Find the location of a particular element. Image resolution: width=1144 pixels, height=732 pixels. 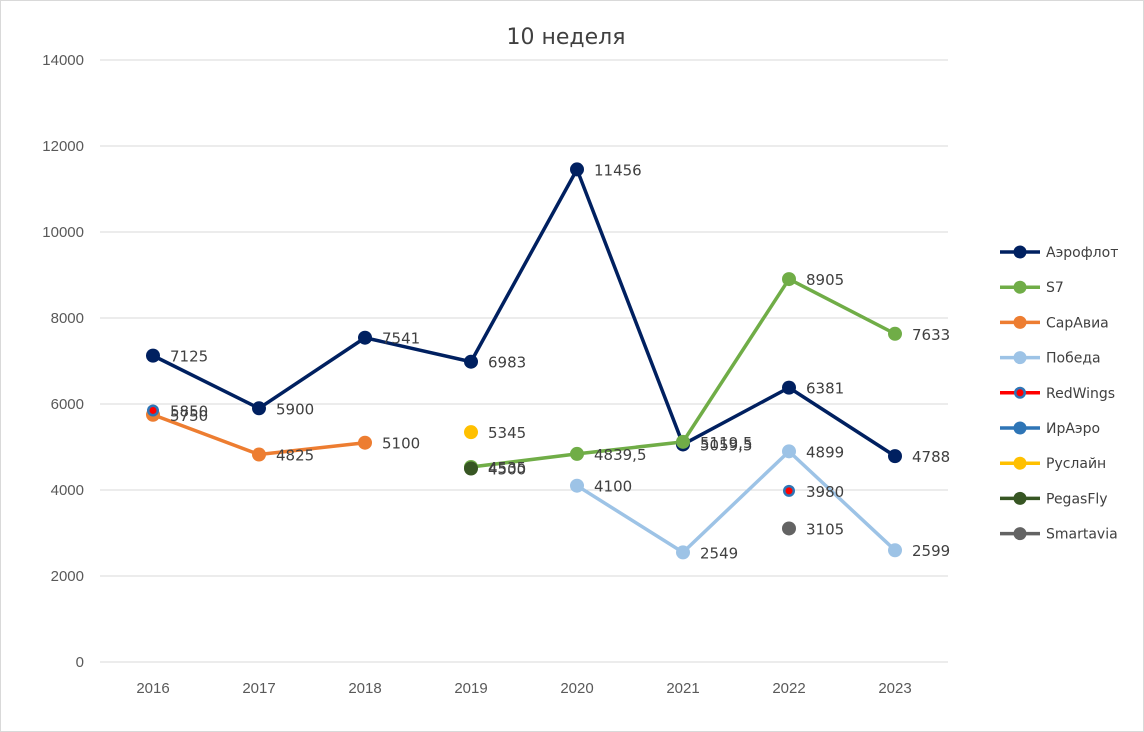

data-label-аэрофлот: 11456 is located at coordinates (618, 170).